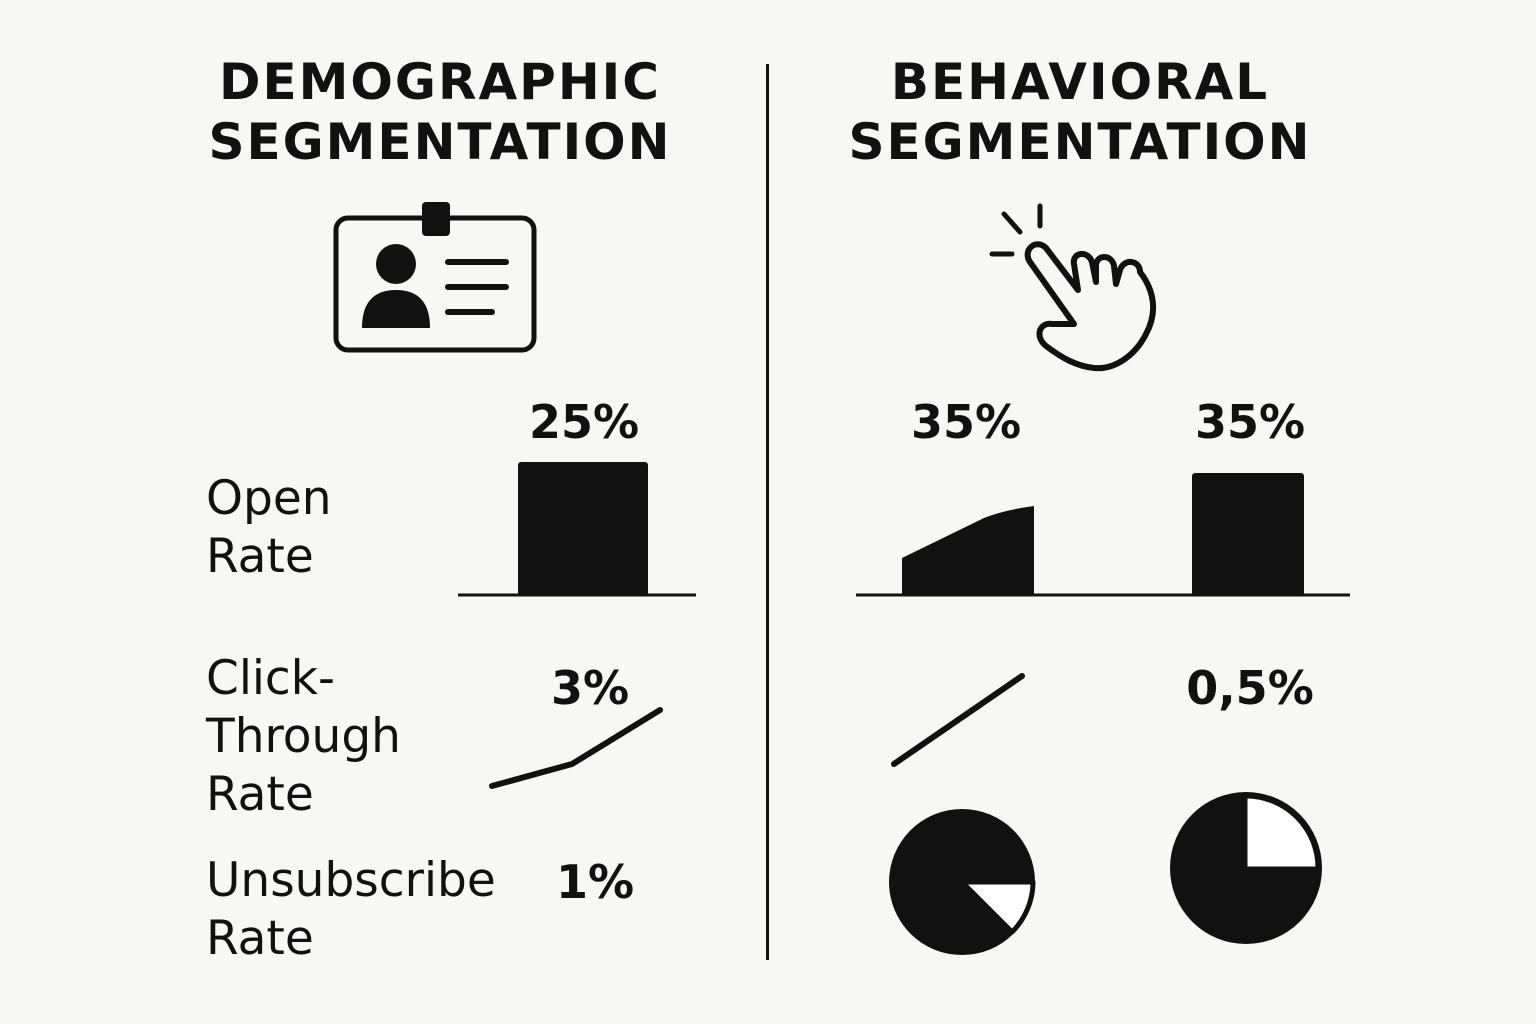 The height and width of the screenshot is (1024, 1536). Describe the element at coordinates (590, 688) in the screenshot. I see `ctr-value: 3%` at that location.